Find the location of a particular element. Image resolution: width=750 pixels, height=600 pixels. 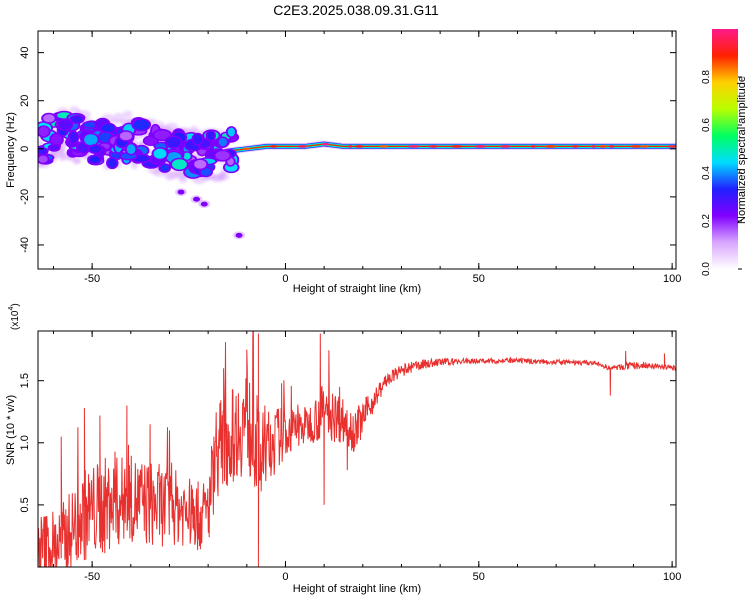

y-tick-label: 40 is located at coordinates (25, 53).